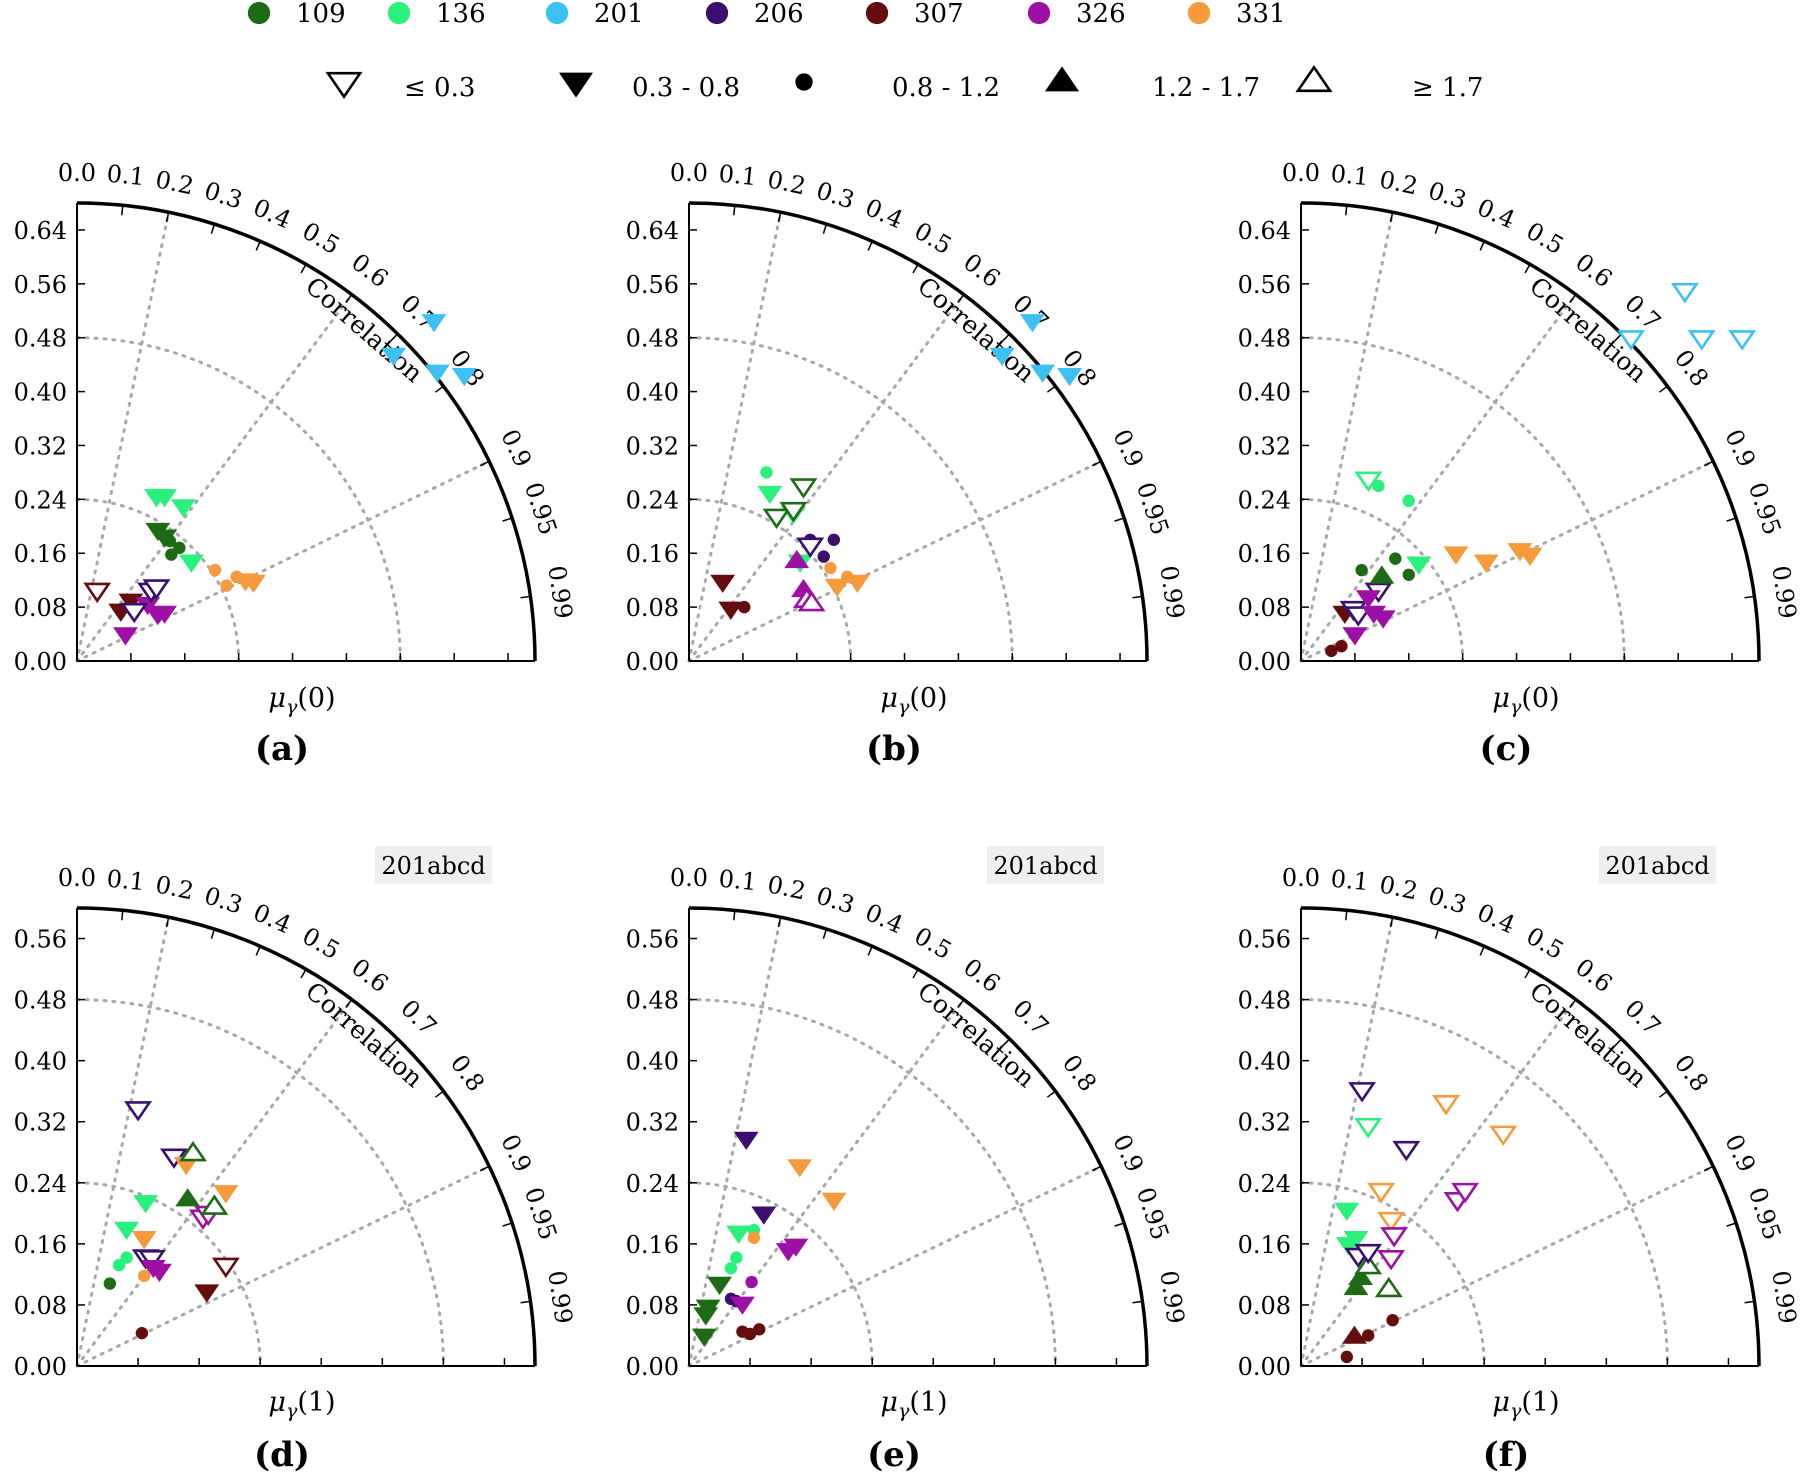  What do you see at coordinates (272, 918) in the screenshot?
I see `correlation-tick-label: 0.4` at bounding box center [272, 918].